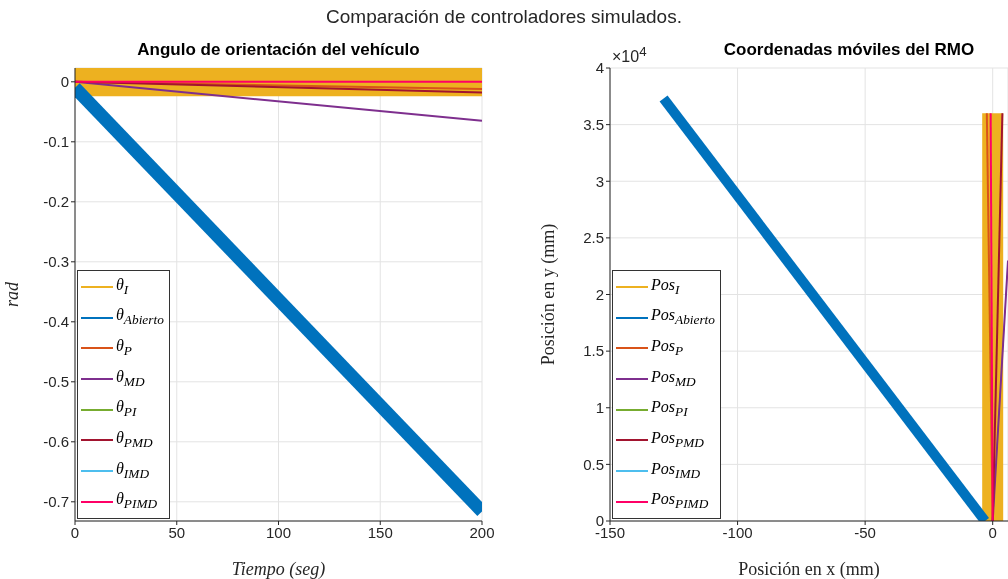 Image resolution: width=1008 pixels, height=579 pixels. Describe the element at coordinates (549, 294) in the screenshot. I see `y-axis-title: Posición en y (mm)` at that location.